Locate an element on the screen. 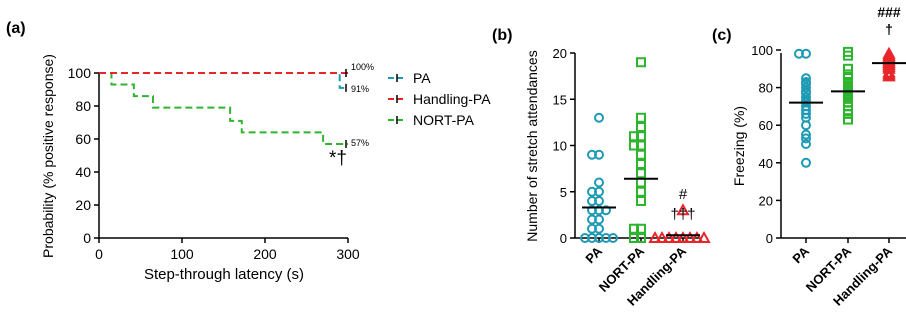 The image size is (906, 320). panel-a-end-label: 100% is located at coordinates (362, 67).